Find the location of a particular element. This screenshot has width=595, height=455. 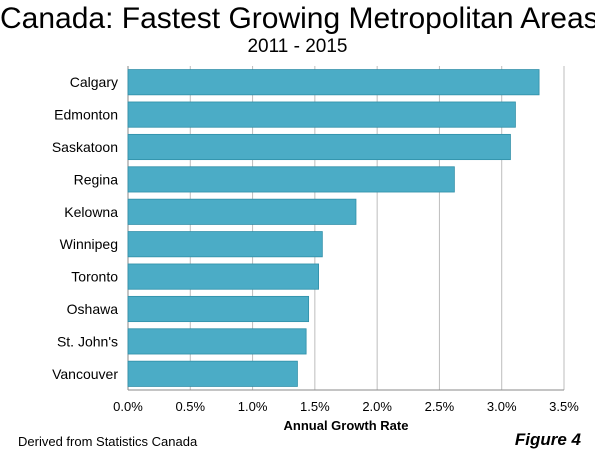

x-tick-label: 1.0% is located at coordinates (253, 406).